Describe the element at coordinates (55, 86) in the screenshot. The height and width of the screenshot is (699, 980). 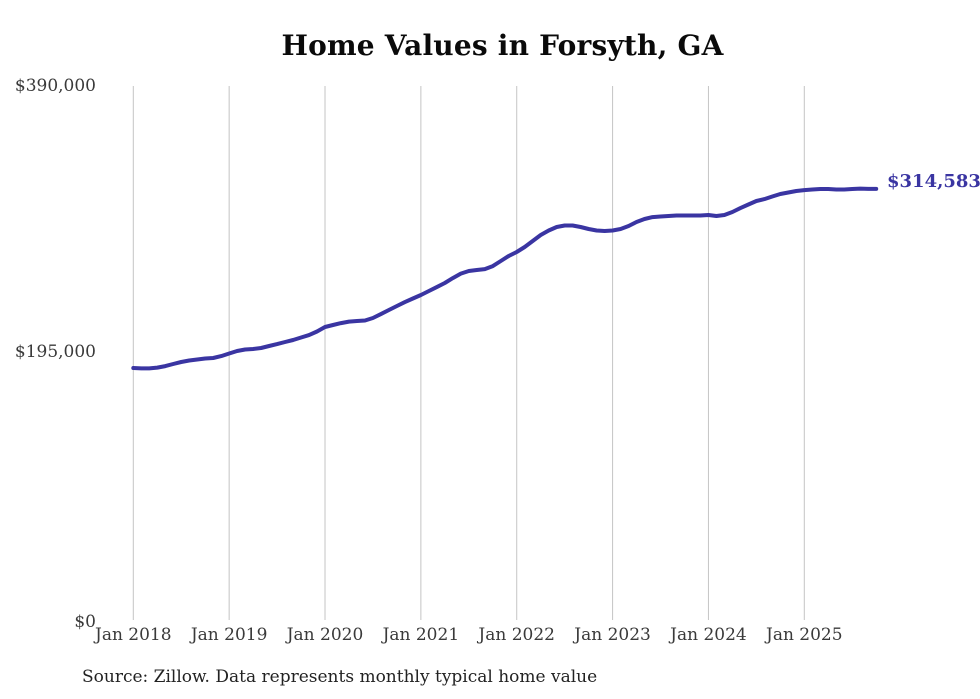
I see `y-tick-label-390000: $390,000` at that location.